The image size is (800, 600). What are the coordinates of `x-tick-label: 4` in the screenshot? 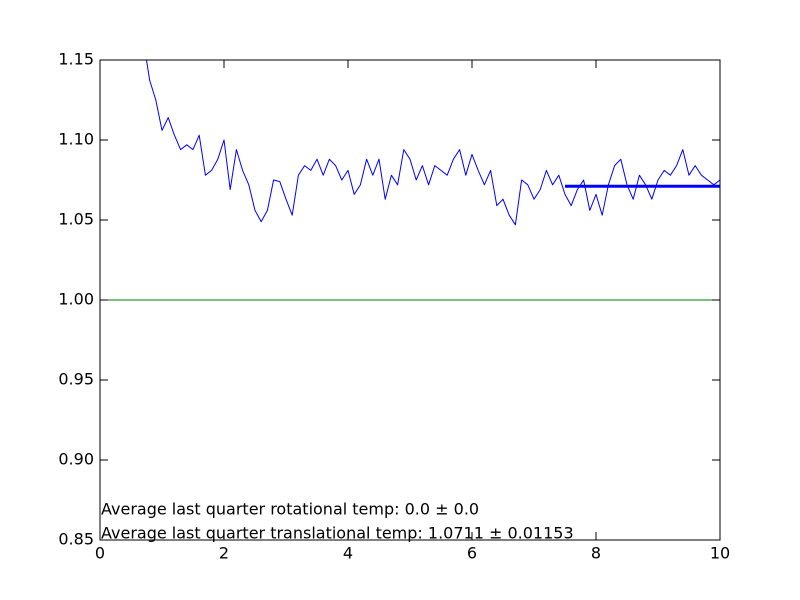 It's located at (348, 553).